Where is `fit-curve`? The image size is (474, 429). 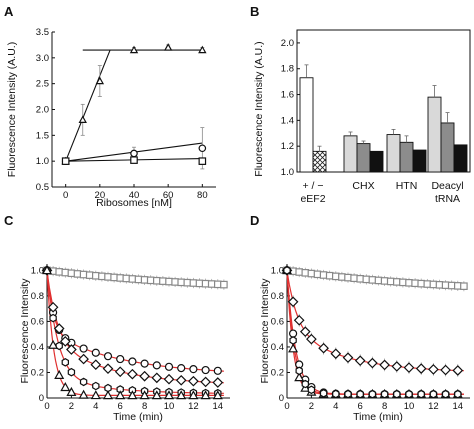 fit-curve is located at coordinates (375, 332).